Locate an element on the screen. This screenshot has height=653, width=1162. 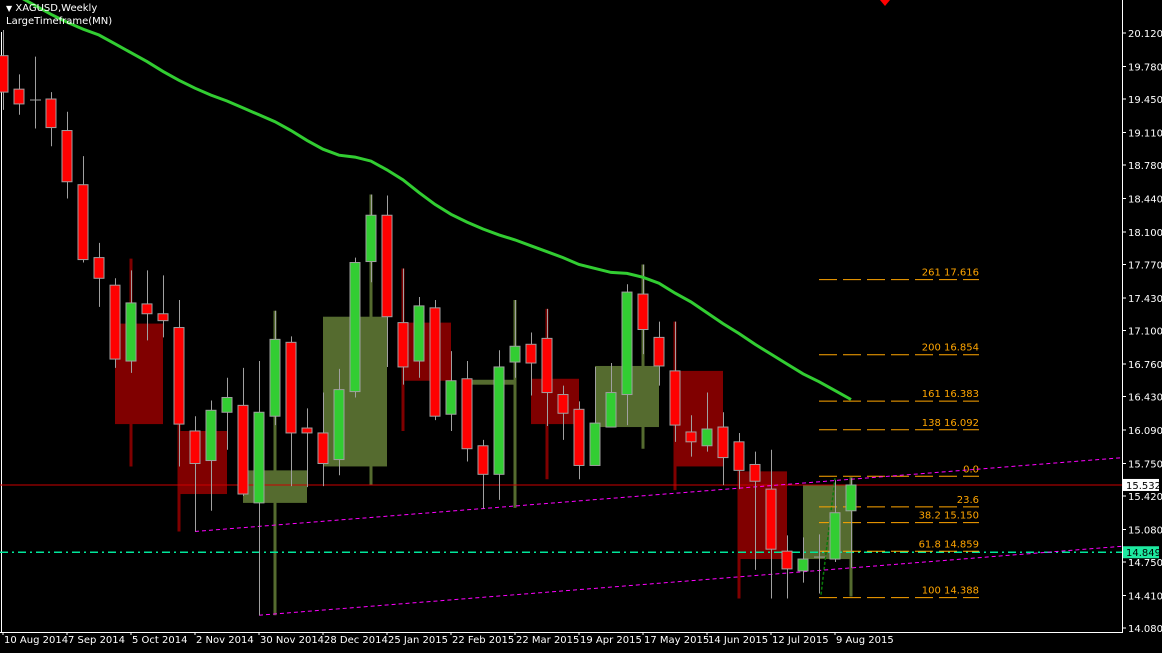
level-price-tag is located at coordinates (1141, 552).